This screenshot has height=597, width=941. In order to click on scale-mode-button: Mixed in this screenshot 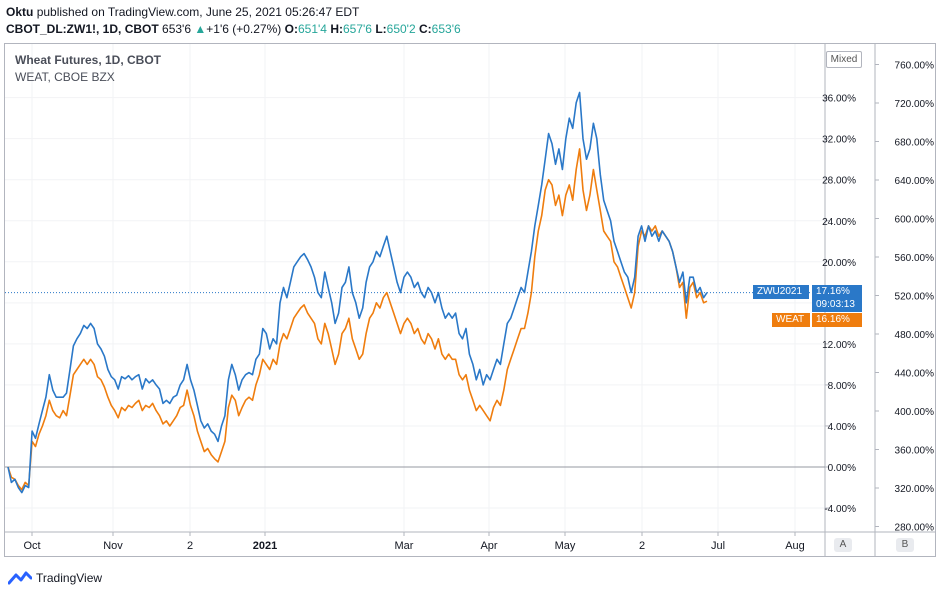, I will do `click(844, 59)`.